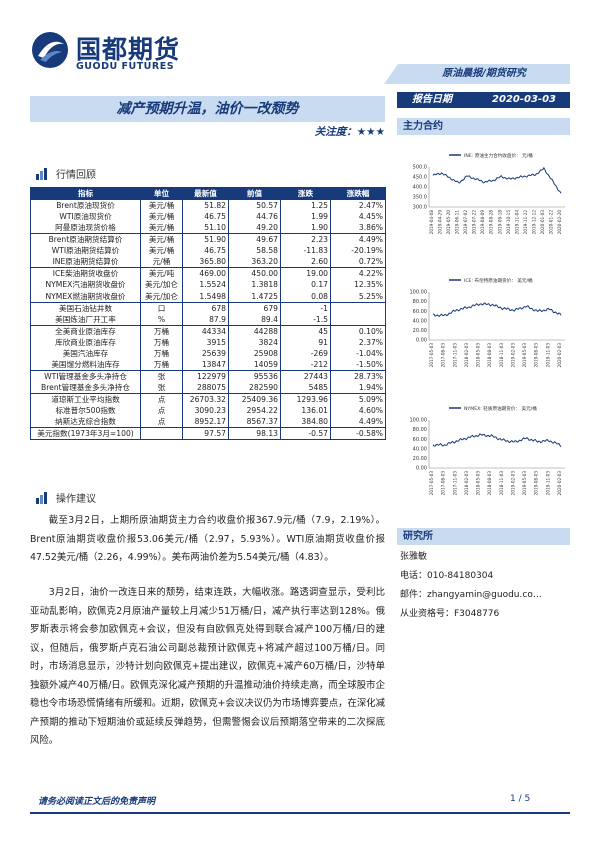 This screenshot has height=842, width=595. What do you see at coordinates (358, 228) in the screenshot?
I see `table-cell: 3.86%` at bounding box center [358, 228].